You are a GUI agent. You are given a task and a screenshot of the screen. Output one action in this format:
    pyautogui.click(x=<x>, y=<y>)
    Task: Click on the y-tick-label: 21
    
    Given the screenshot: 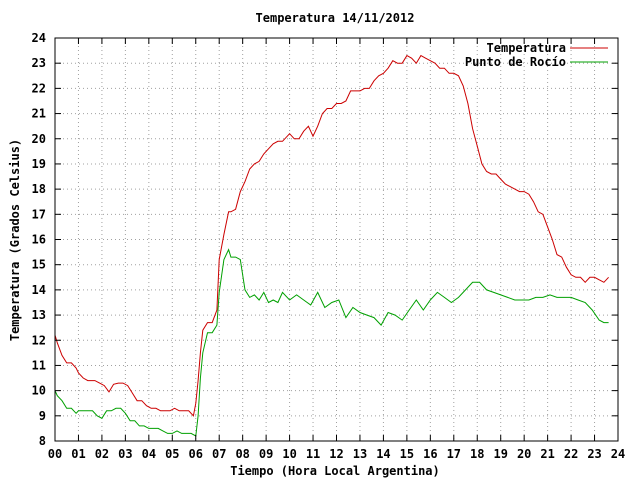 What is the action you would take?
    pyautogui.click(x=39, y=114)
    